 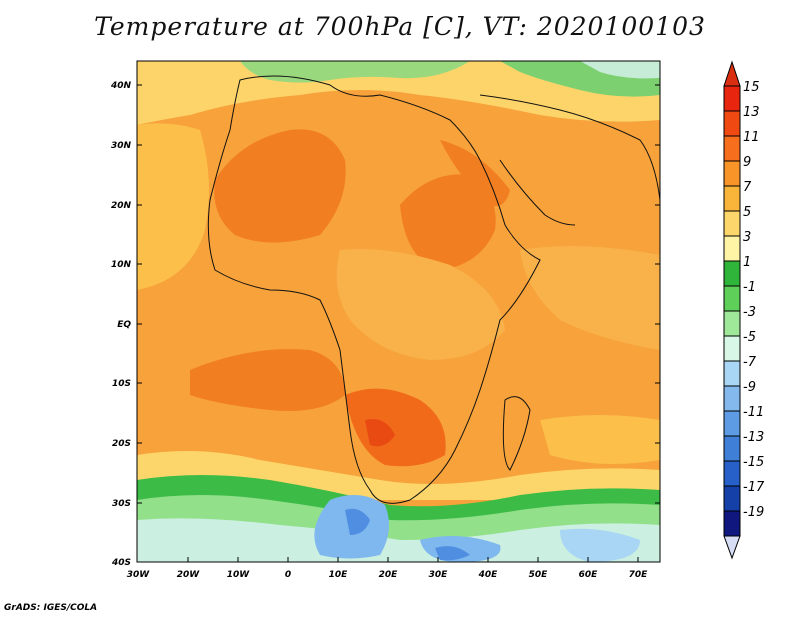 What do you see at coordinates (749, 337) in the screenshot?
I see `colorbar-label-10: -5` at bounding box center [749, 337].